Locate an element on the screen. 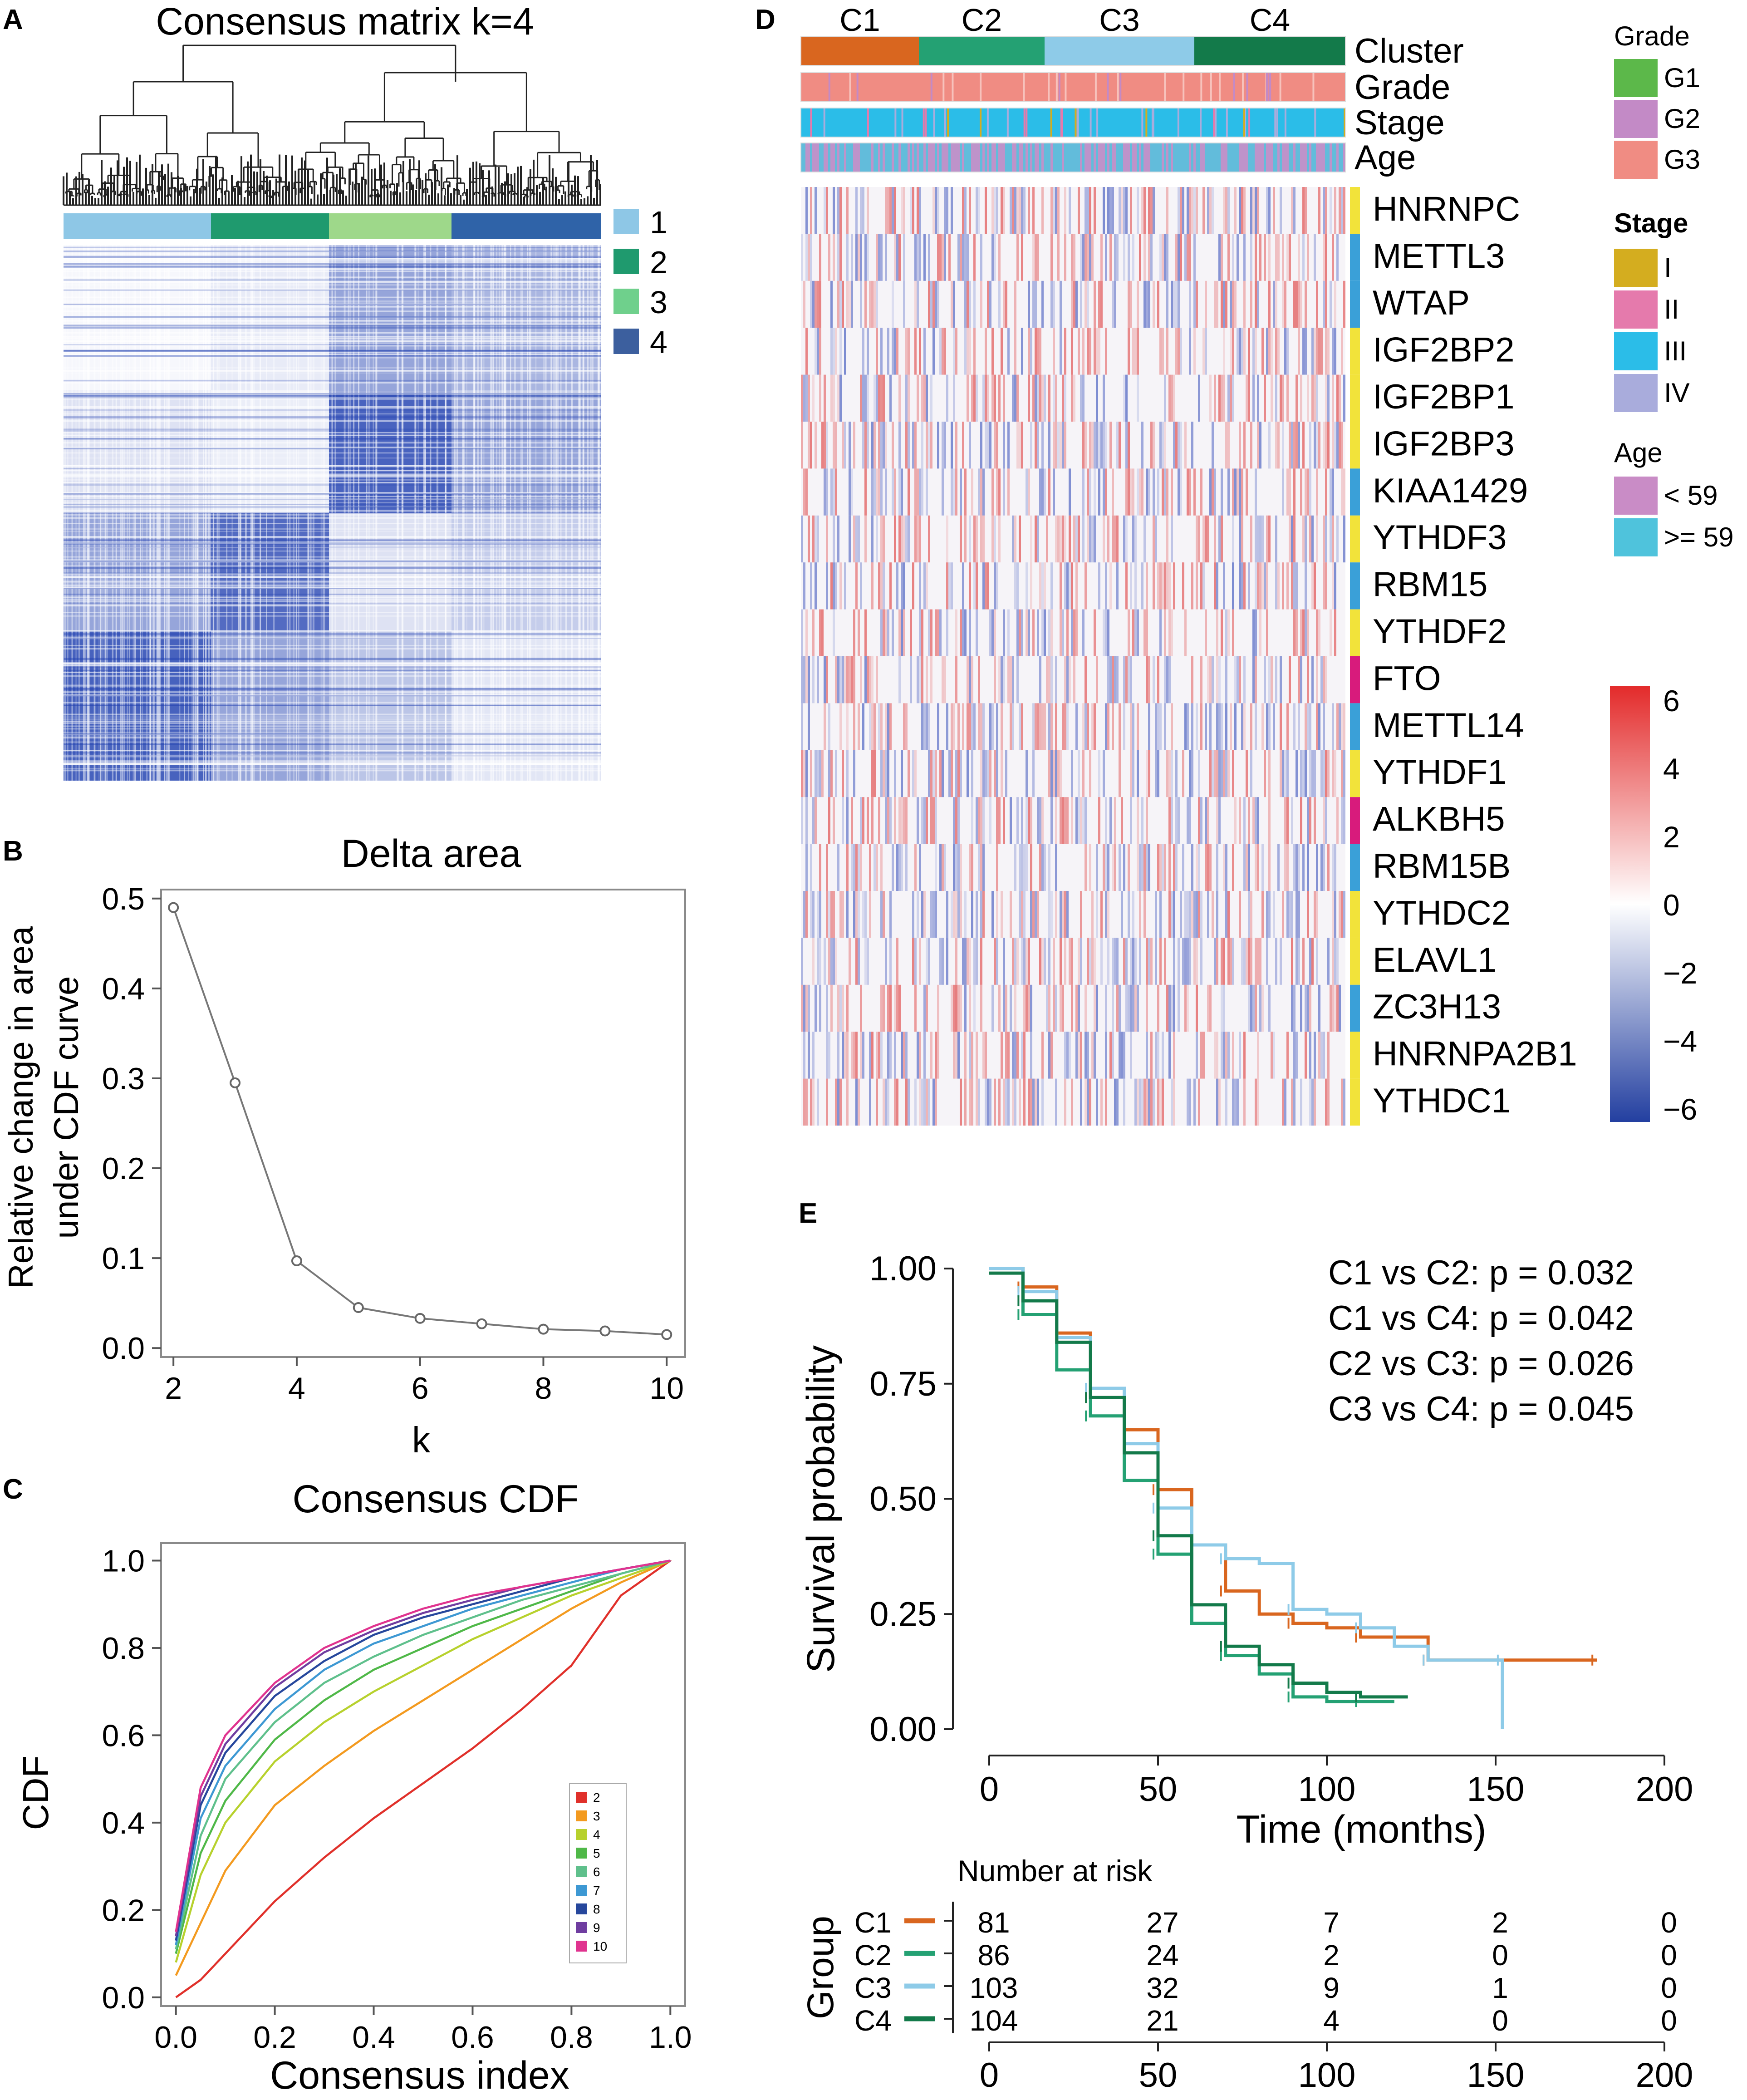 Image resolution: width=1747 pixels, height=2100 pixels. track-label: Stage is located at coordinates (1399, 122).